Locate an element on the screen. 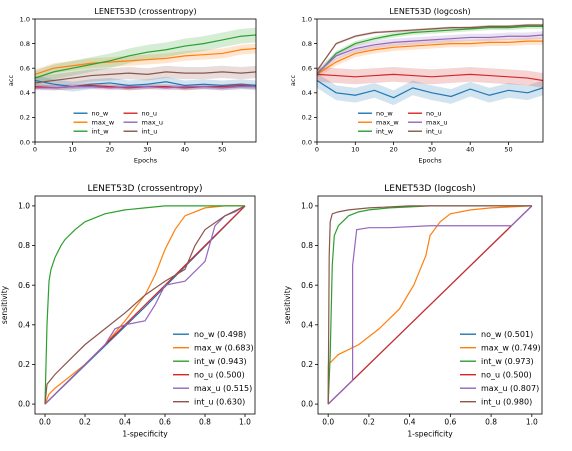  x-tick-label: 50 is located at coordinates (508, 150).